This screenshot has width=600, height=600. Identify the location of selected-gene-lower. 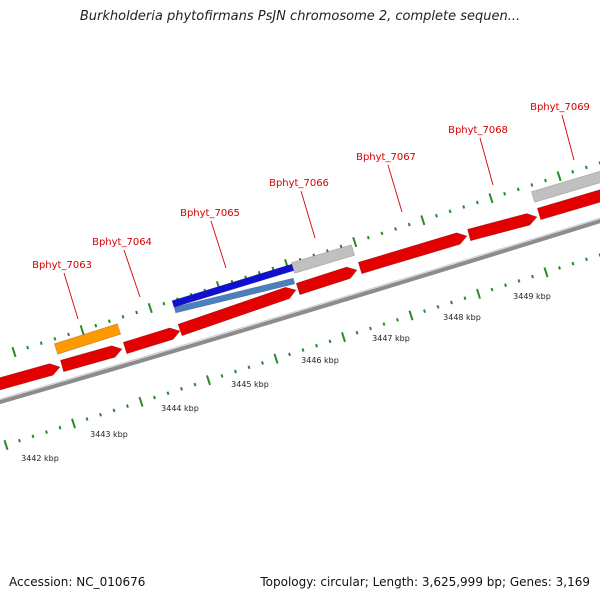
(234, 295).